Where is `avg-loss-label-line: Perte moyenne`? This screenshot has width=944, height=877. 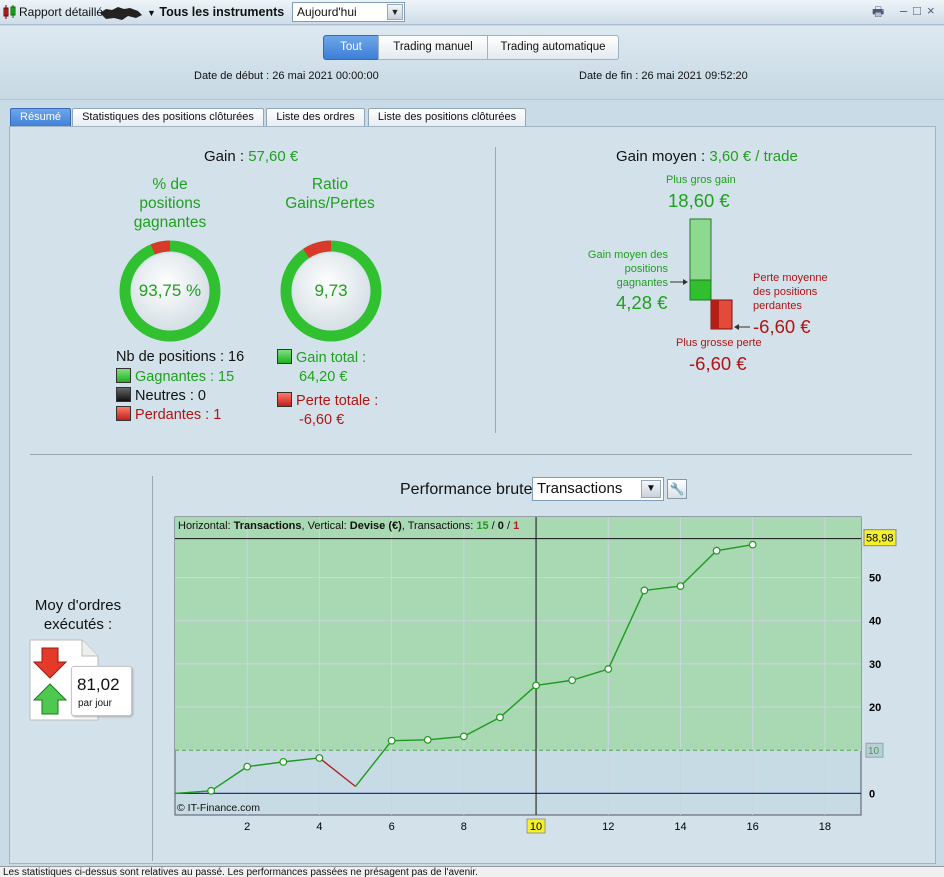
avg-loss-label-line: Perte moyenne is located at coordinates (790, 278).